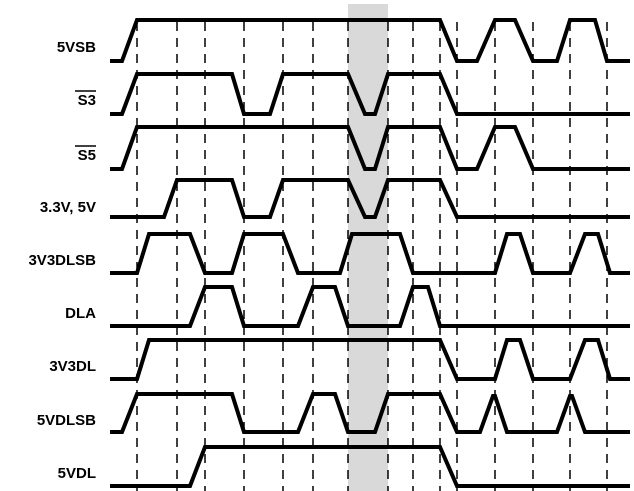 This screenshot has height=491, width=634. I want to click on signal-label-3v3-5v: 3.3V, 5V, so click(68, 207).